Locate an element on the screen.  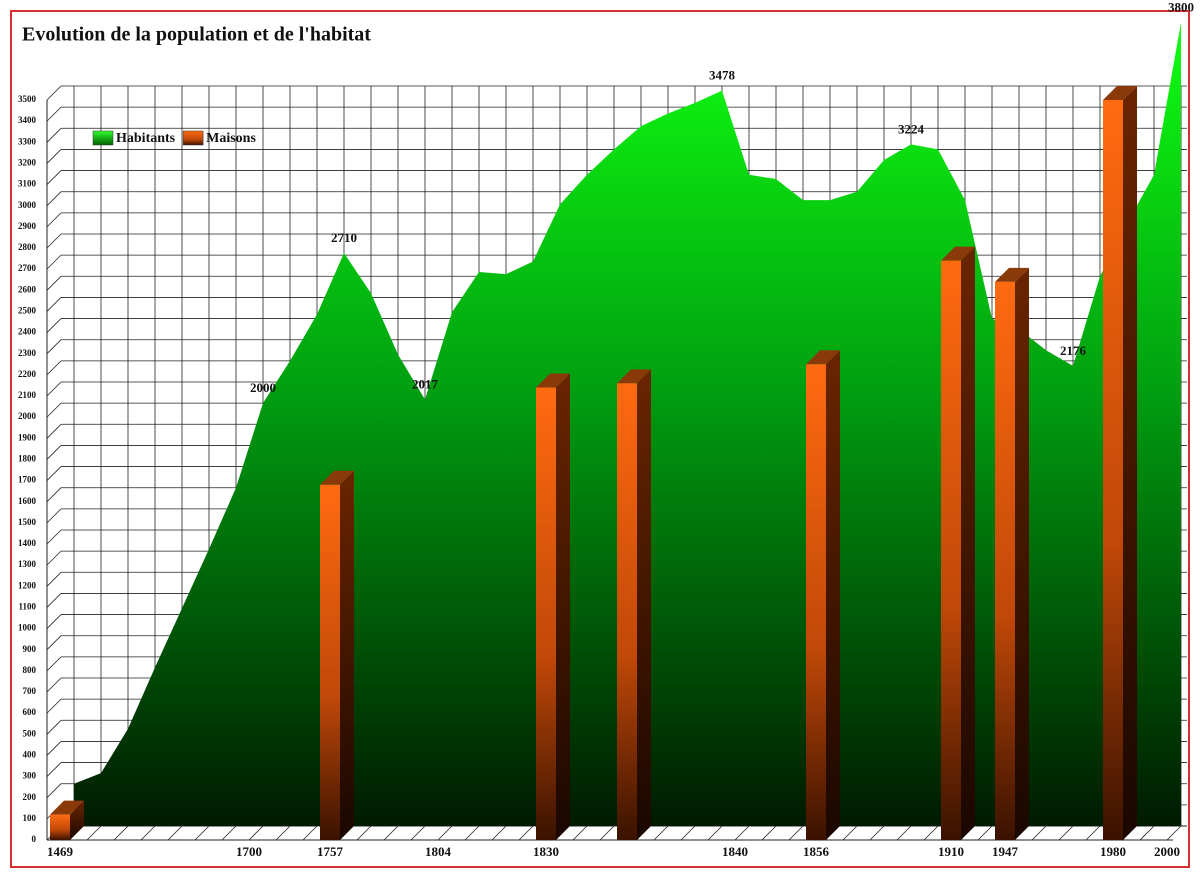
data-label: 2710 is located at coordinates (344, 237).